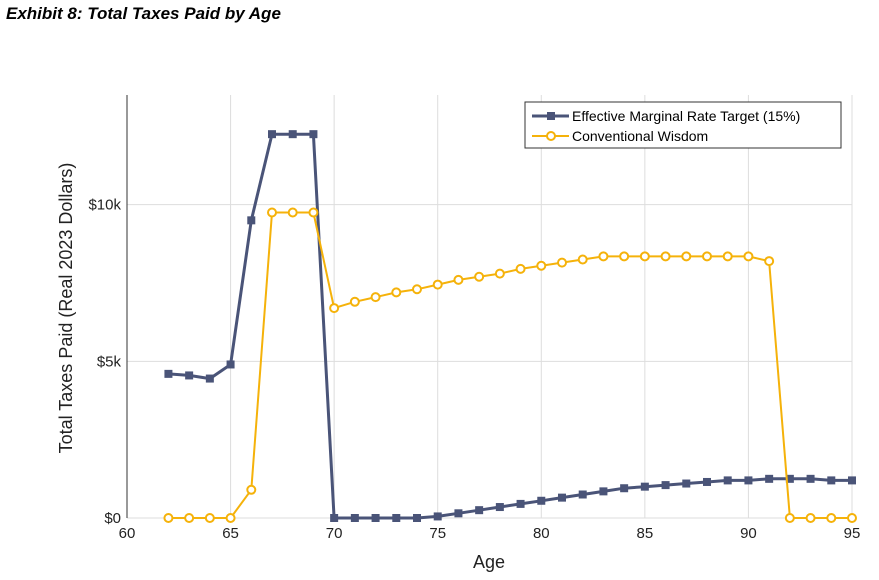 Image resolution: width=879 pixels, height=580 pixels. I want to click on legend-label-conventional: Conventional Wisdom, so click(640, 136).